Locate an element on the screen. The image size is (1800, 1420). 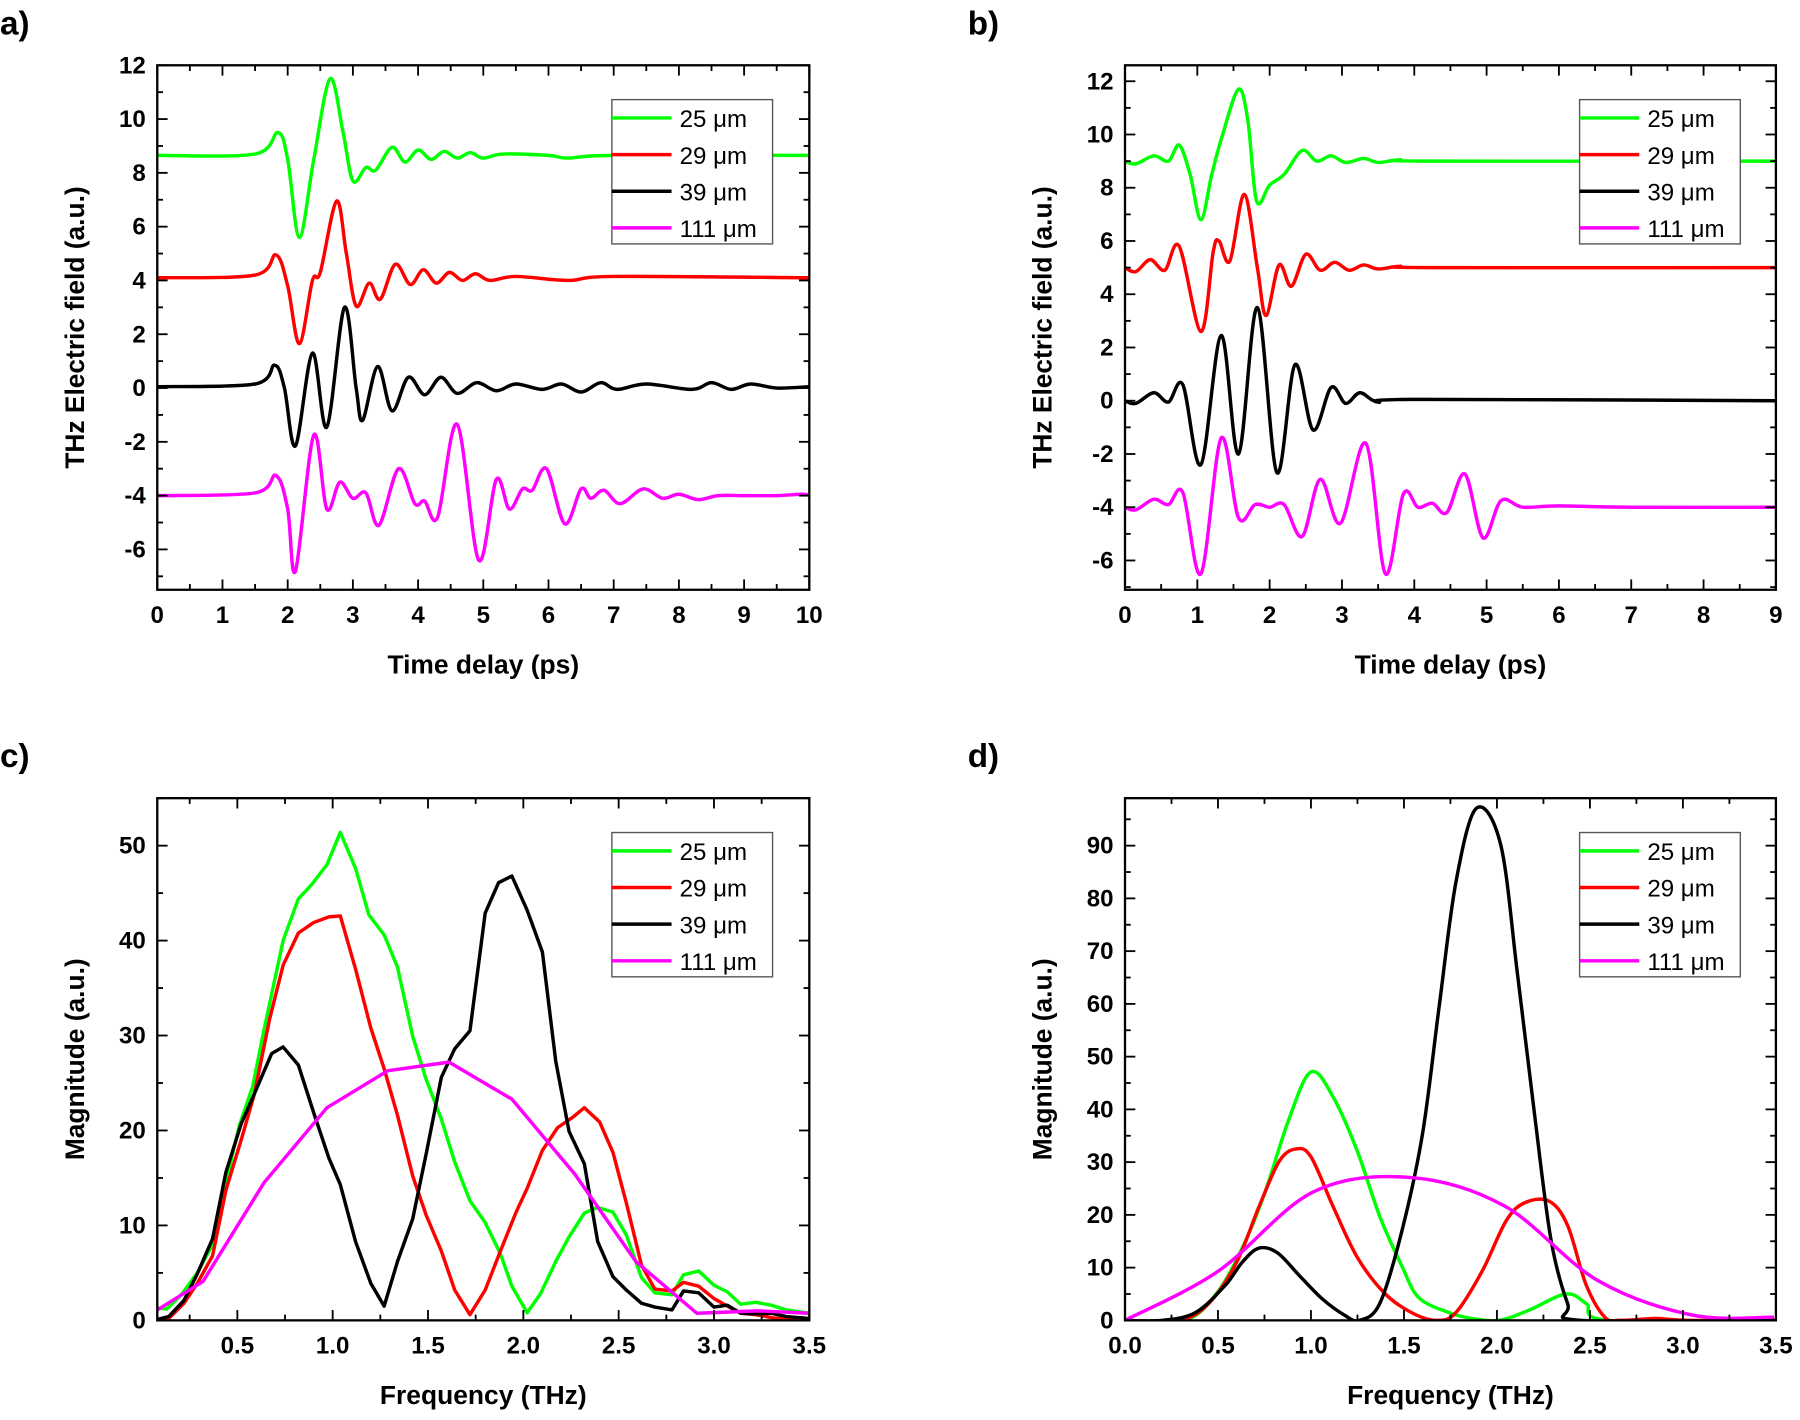
y-tick-label: 40 is located at coordinates (132, 941).